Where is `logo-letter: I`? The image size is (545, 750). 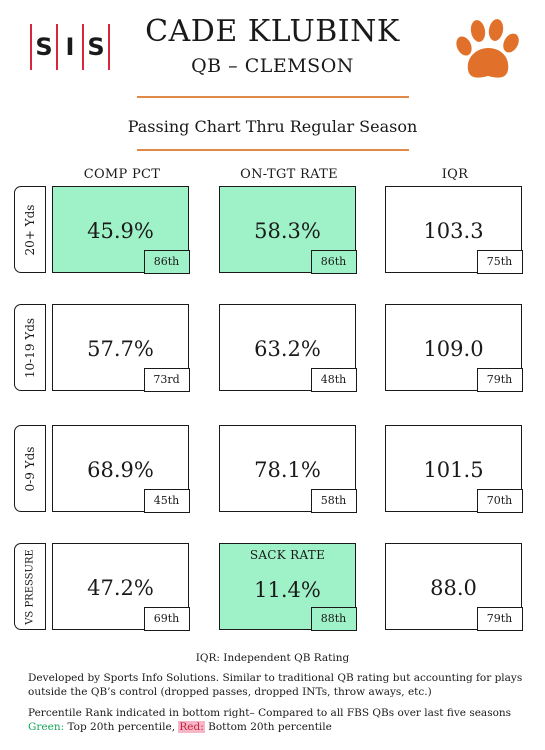 logo-letter: I is located at coordinates (70, 47).